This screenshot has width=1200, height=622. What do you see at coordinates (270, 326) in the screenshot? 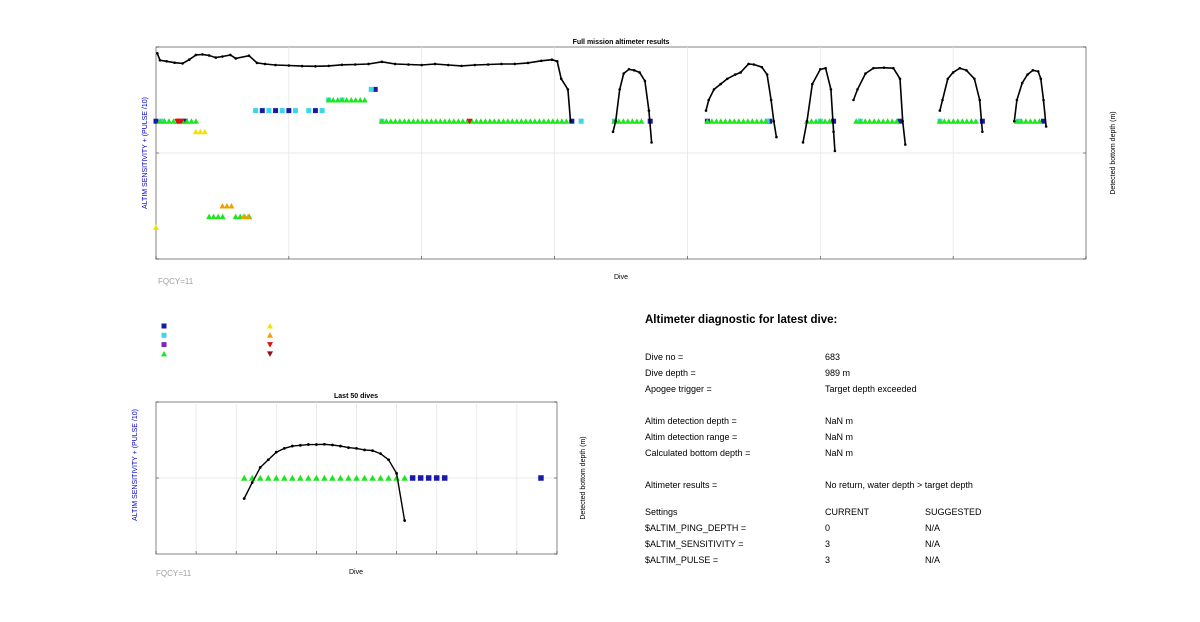
I see `legend-marker-bod-possibly-false-return` at bounding box center [270, 326].